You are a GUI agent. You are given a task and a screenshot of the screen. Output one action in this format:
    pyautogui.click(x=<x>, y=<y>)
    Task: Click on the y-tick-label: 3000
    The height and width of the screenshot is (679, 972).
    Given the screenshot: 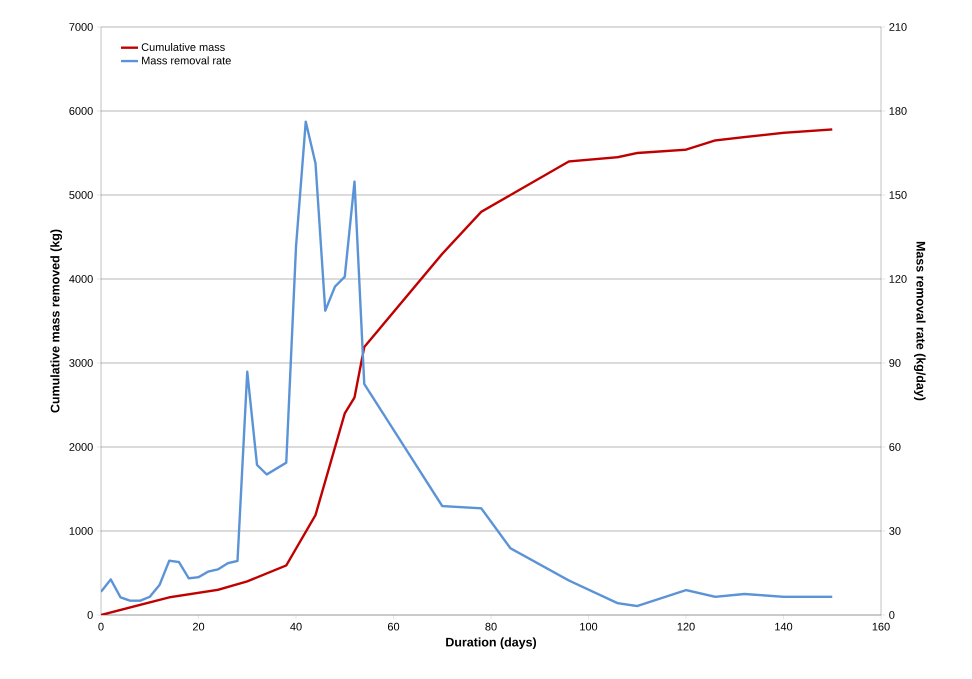 What is the action you would take?
    pyautogui.click(x=81, y=363)
    